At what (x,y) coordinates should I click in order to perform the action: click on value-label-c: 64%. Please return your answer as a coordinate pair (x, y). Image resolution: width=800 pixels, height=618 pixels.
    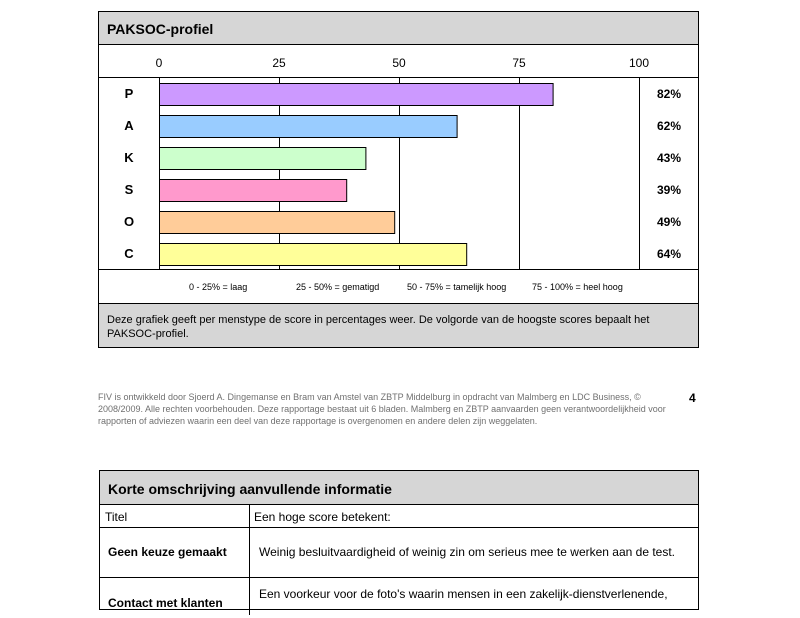
    Looking at the image, I should click on (669, 254).